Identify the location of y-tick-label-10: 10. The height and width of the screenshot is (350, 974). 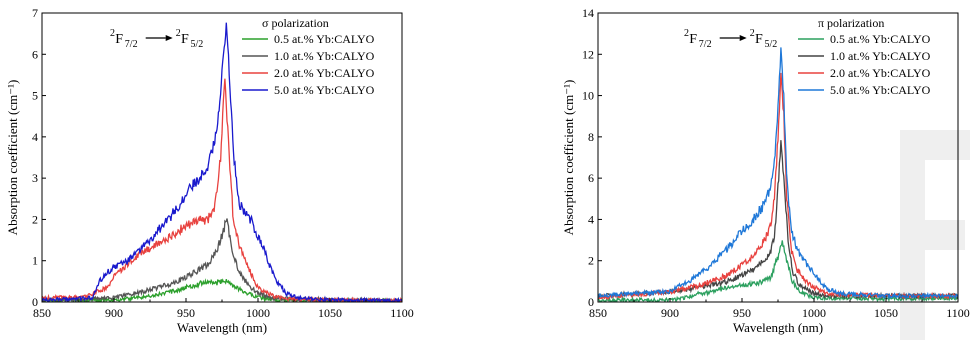
(588, 96).